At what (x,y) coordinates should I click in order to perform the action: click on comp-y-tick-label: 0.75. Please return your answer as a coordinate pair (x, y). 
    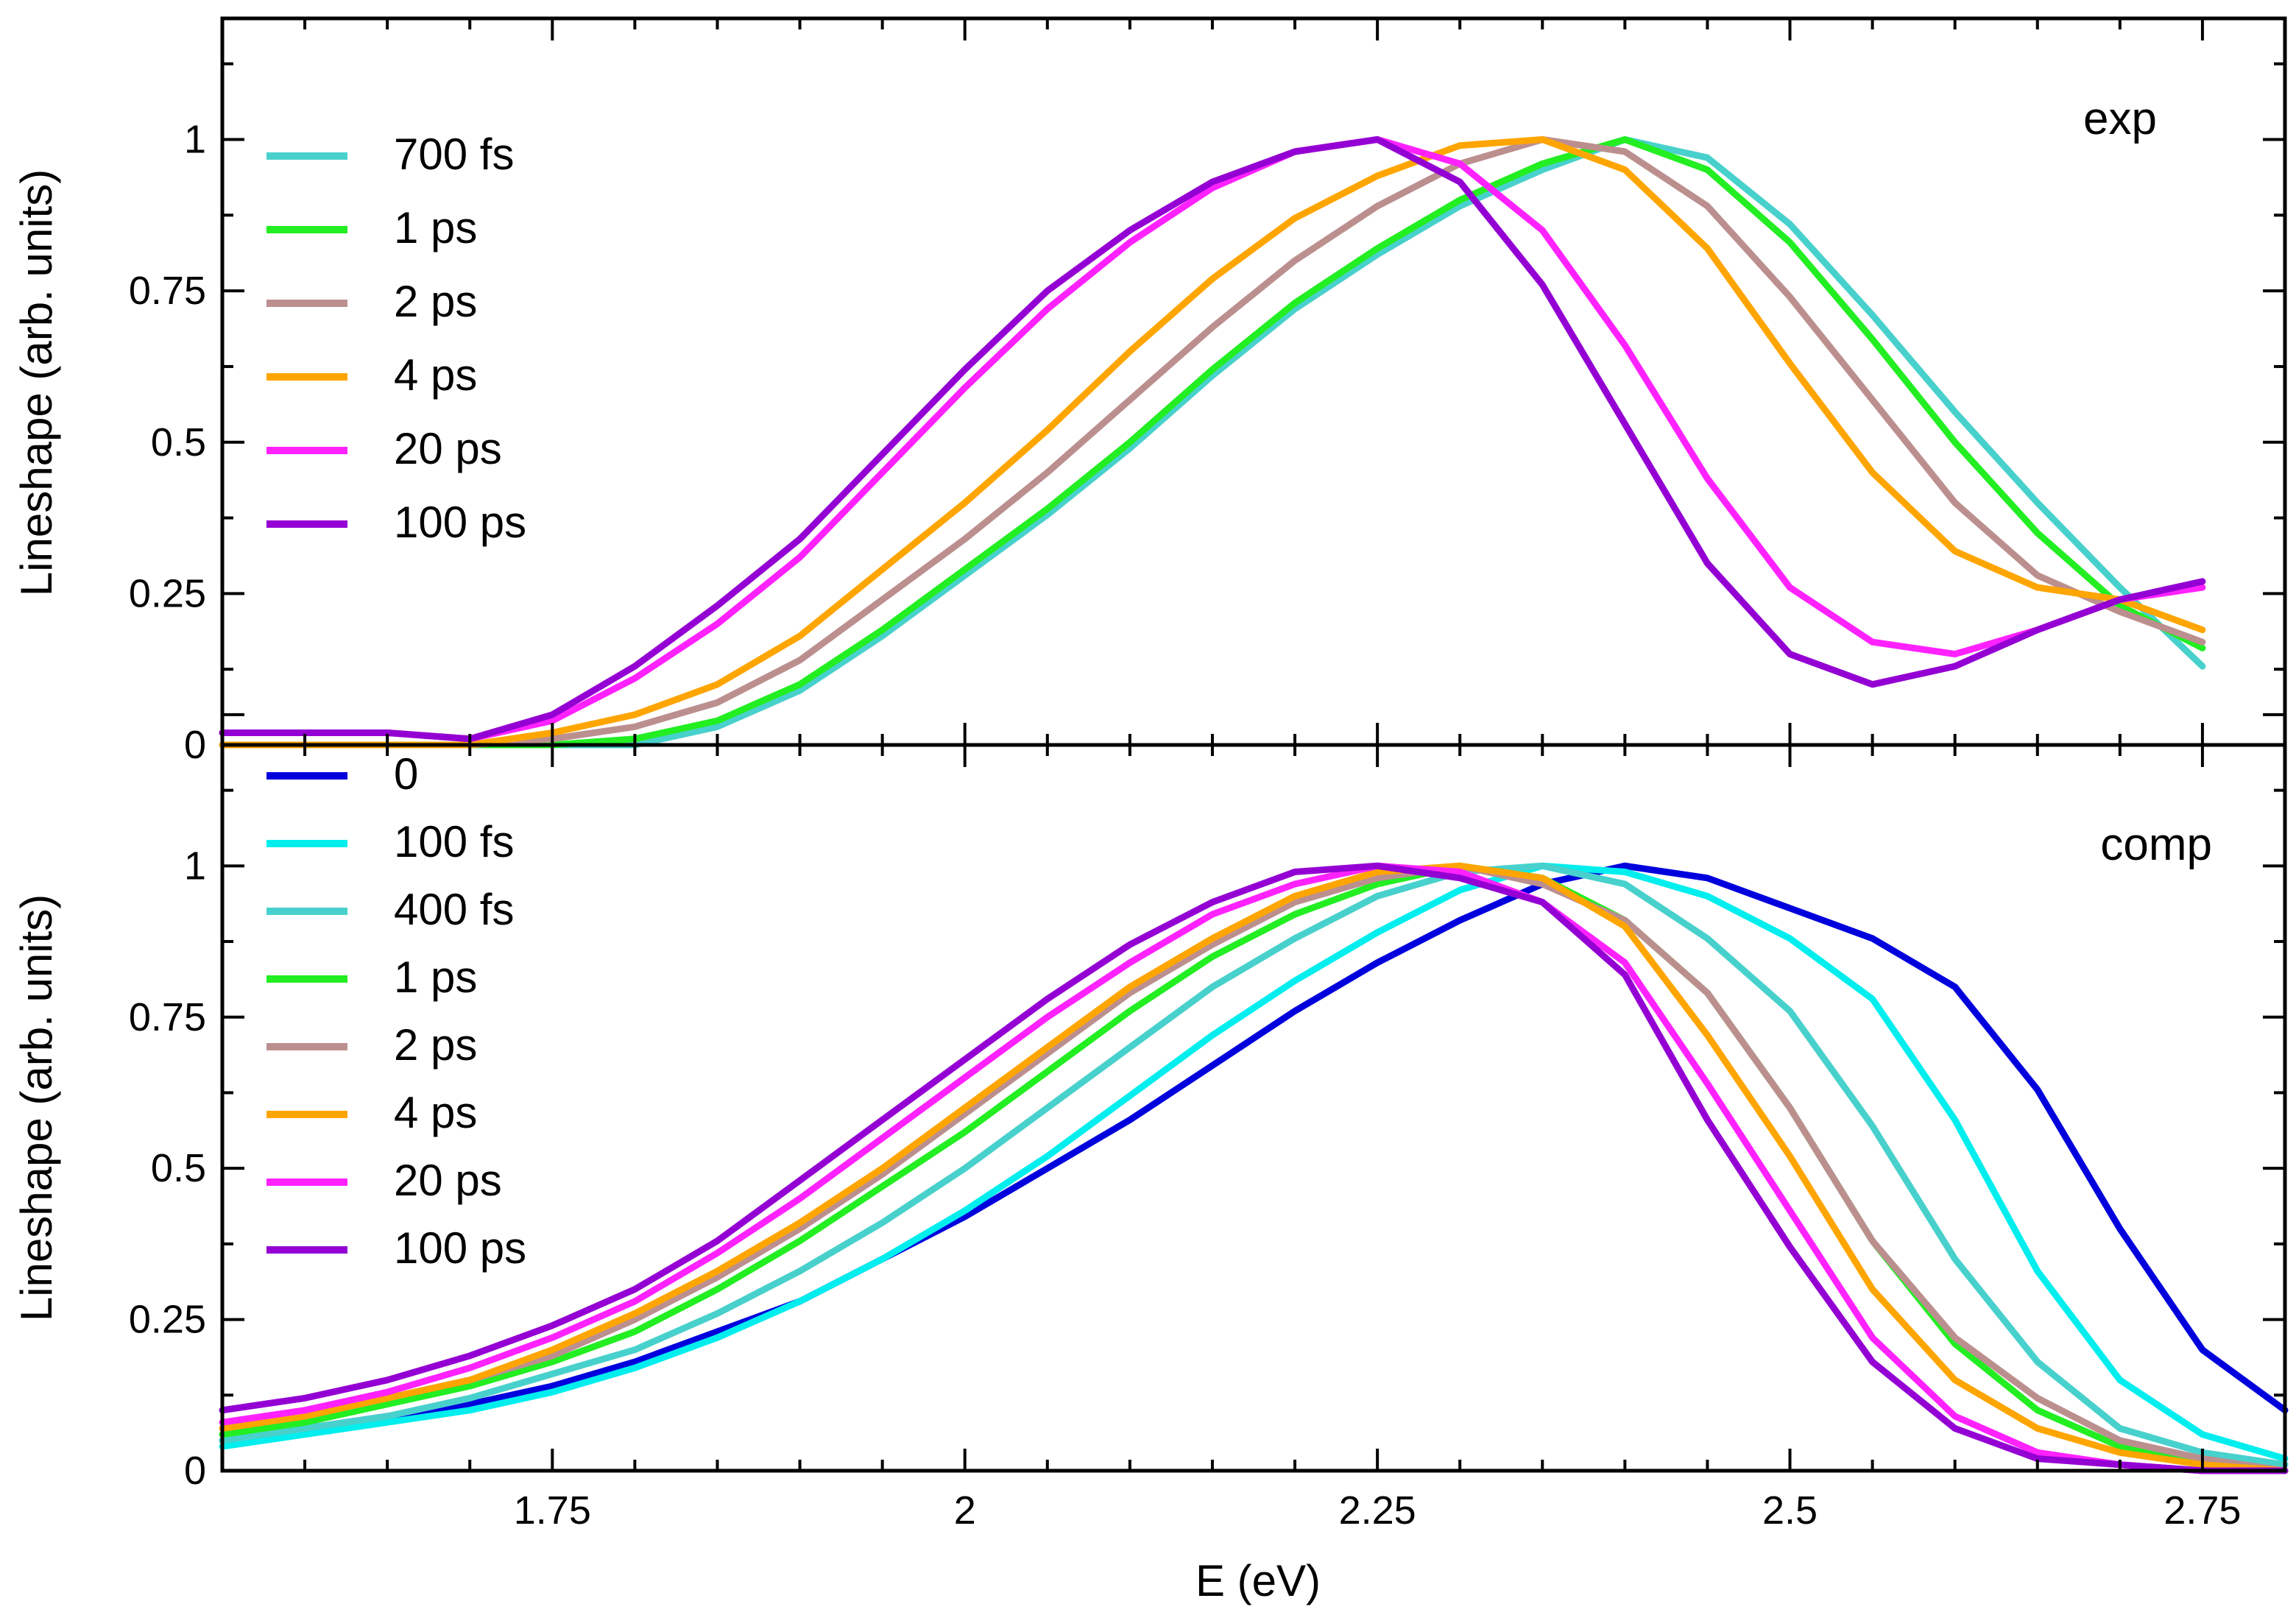
    Looking at the image, I should click on (168, 1017).